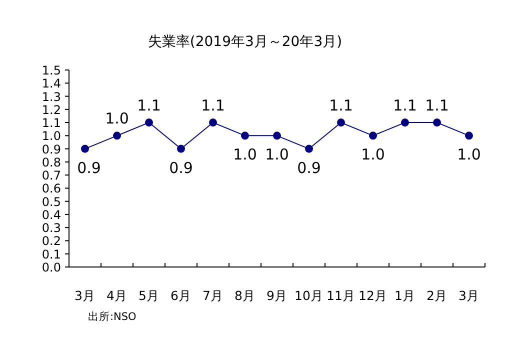 The image size is (519, 340). I want to click on x-tick-label: 2月, so click(437, 295).